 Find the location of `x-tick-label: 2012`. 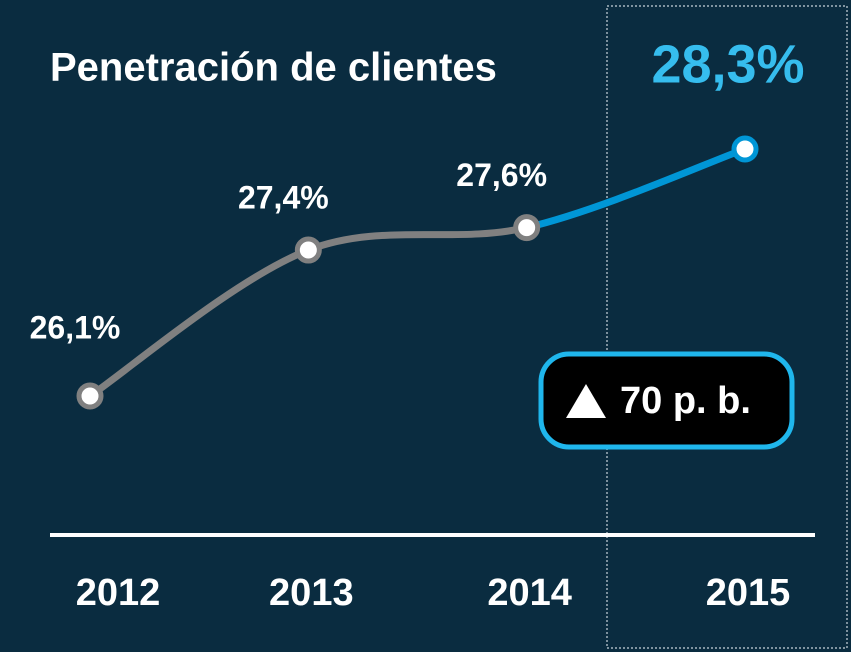

x-tick-label: 2012 is located at coordinates (118, 593).